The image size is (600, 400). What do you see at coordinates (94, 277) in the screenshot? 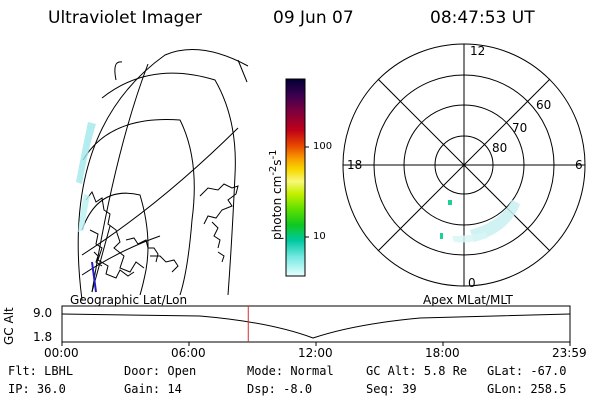
I see `satellite-nadir-track` at bounding box center [94, 277].